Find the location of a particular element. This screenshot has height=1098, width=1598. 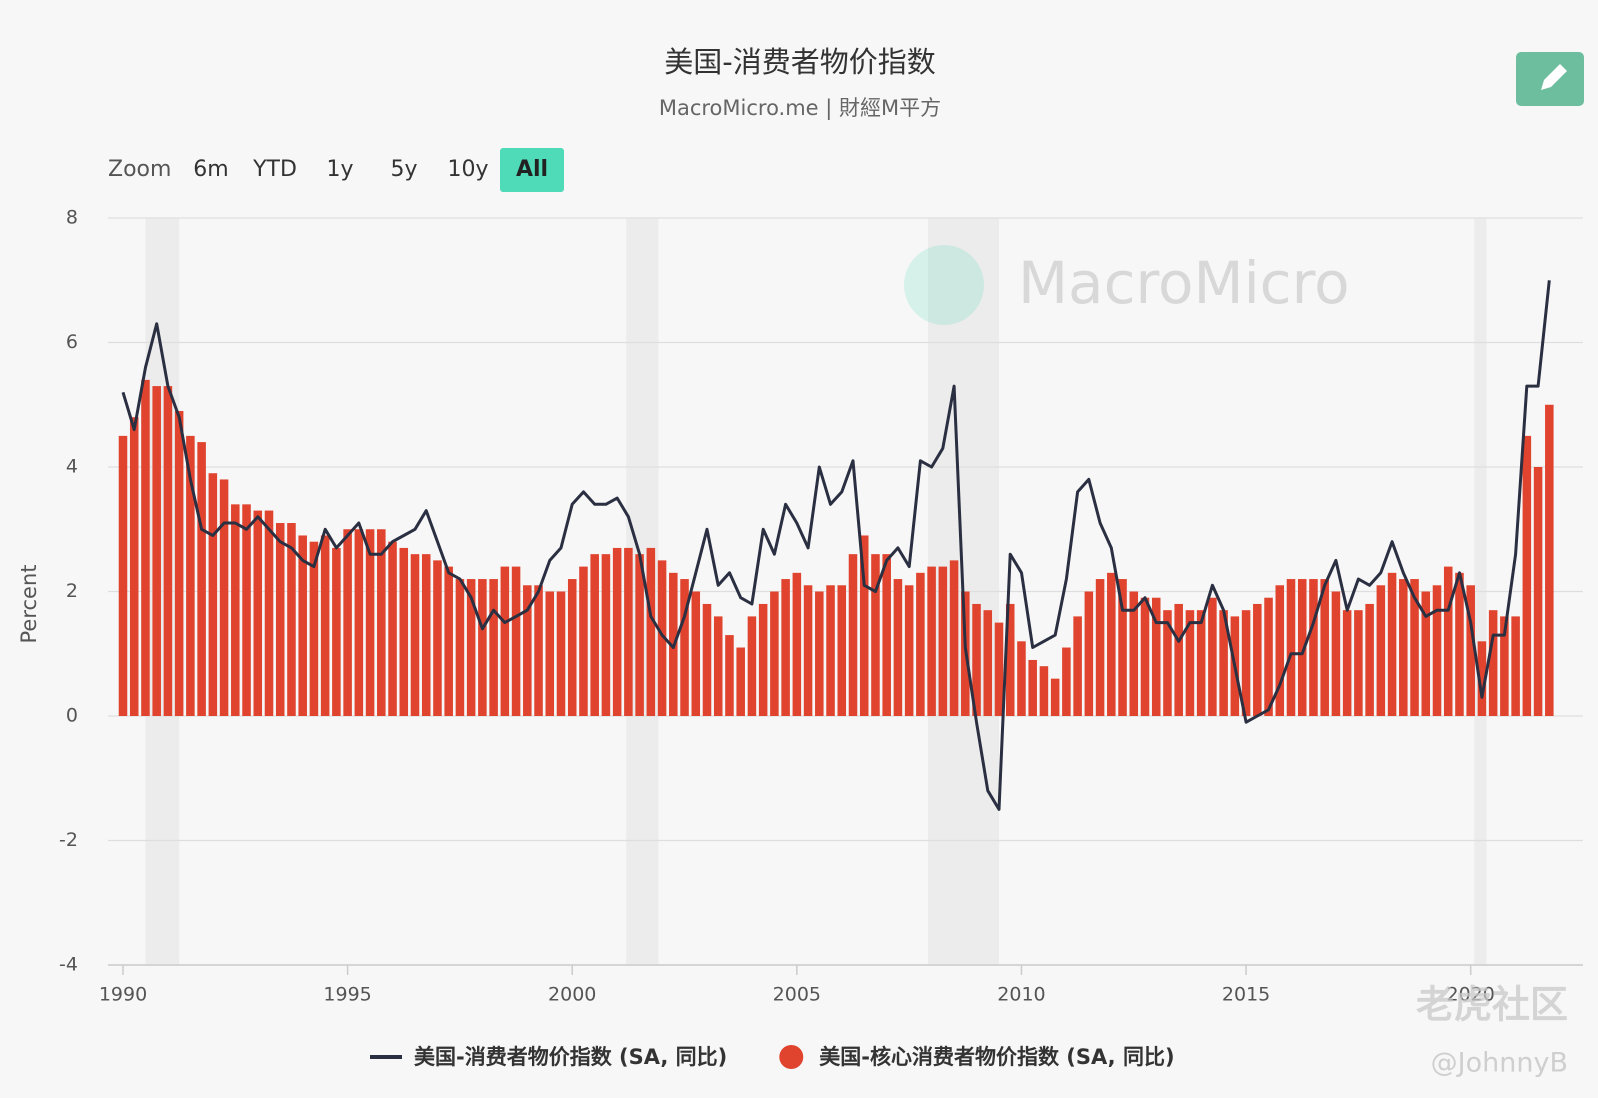

x-tick-label: 2010 is located at coordinates (1021, 995).